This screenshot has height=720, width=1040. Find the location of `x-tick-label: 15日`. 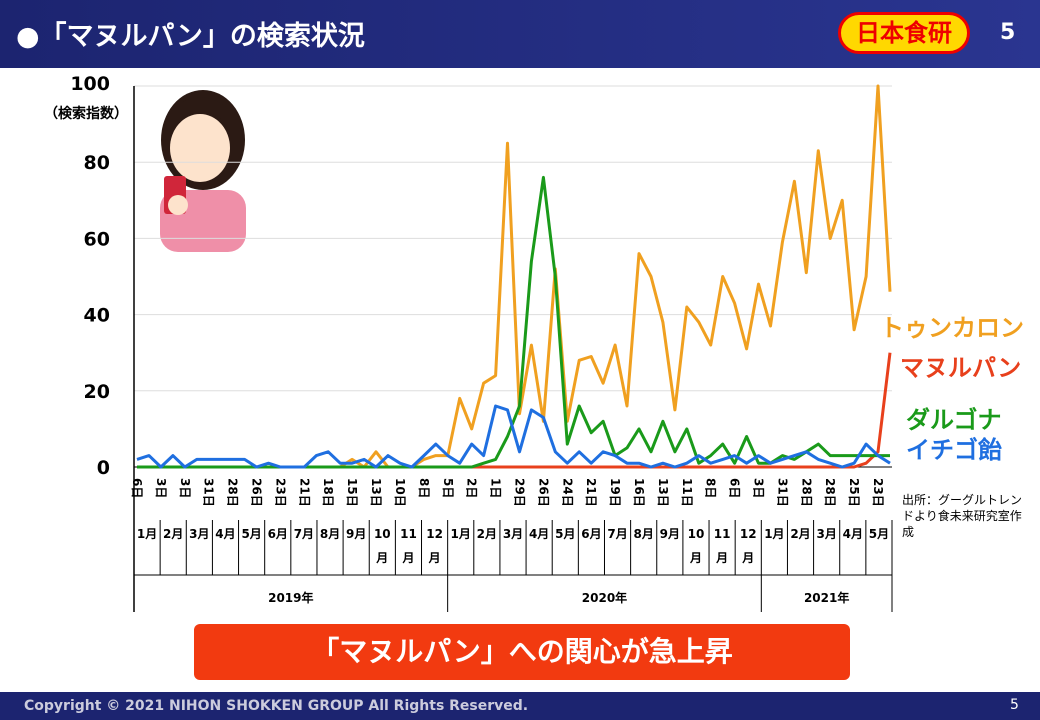

x-tick-label: 15日 is located at coordinates (352, 492).